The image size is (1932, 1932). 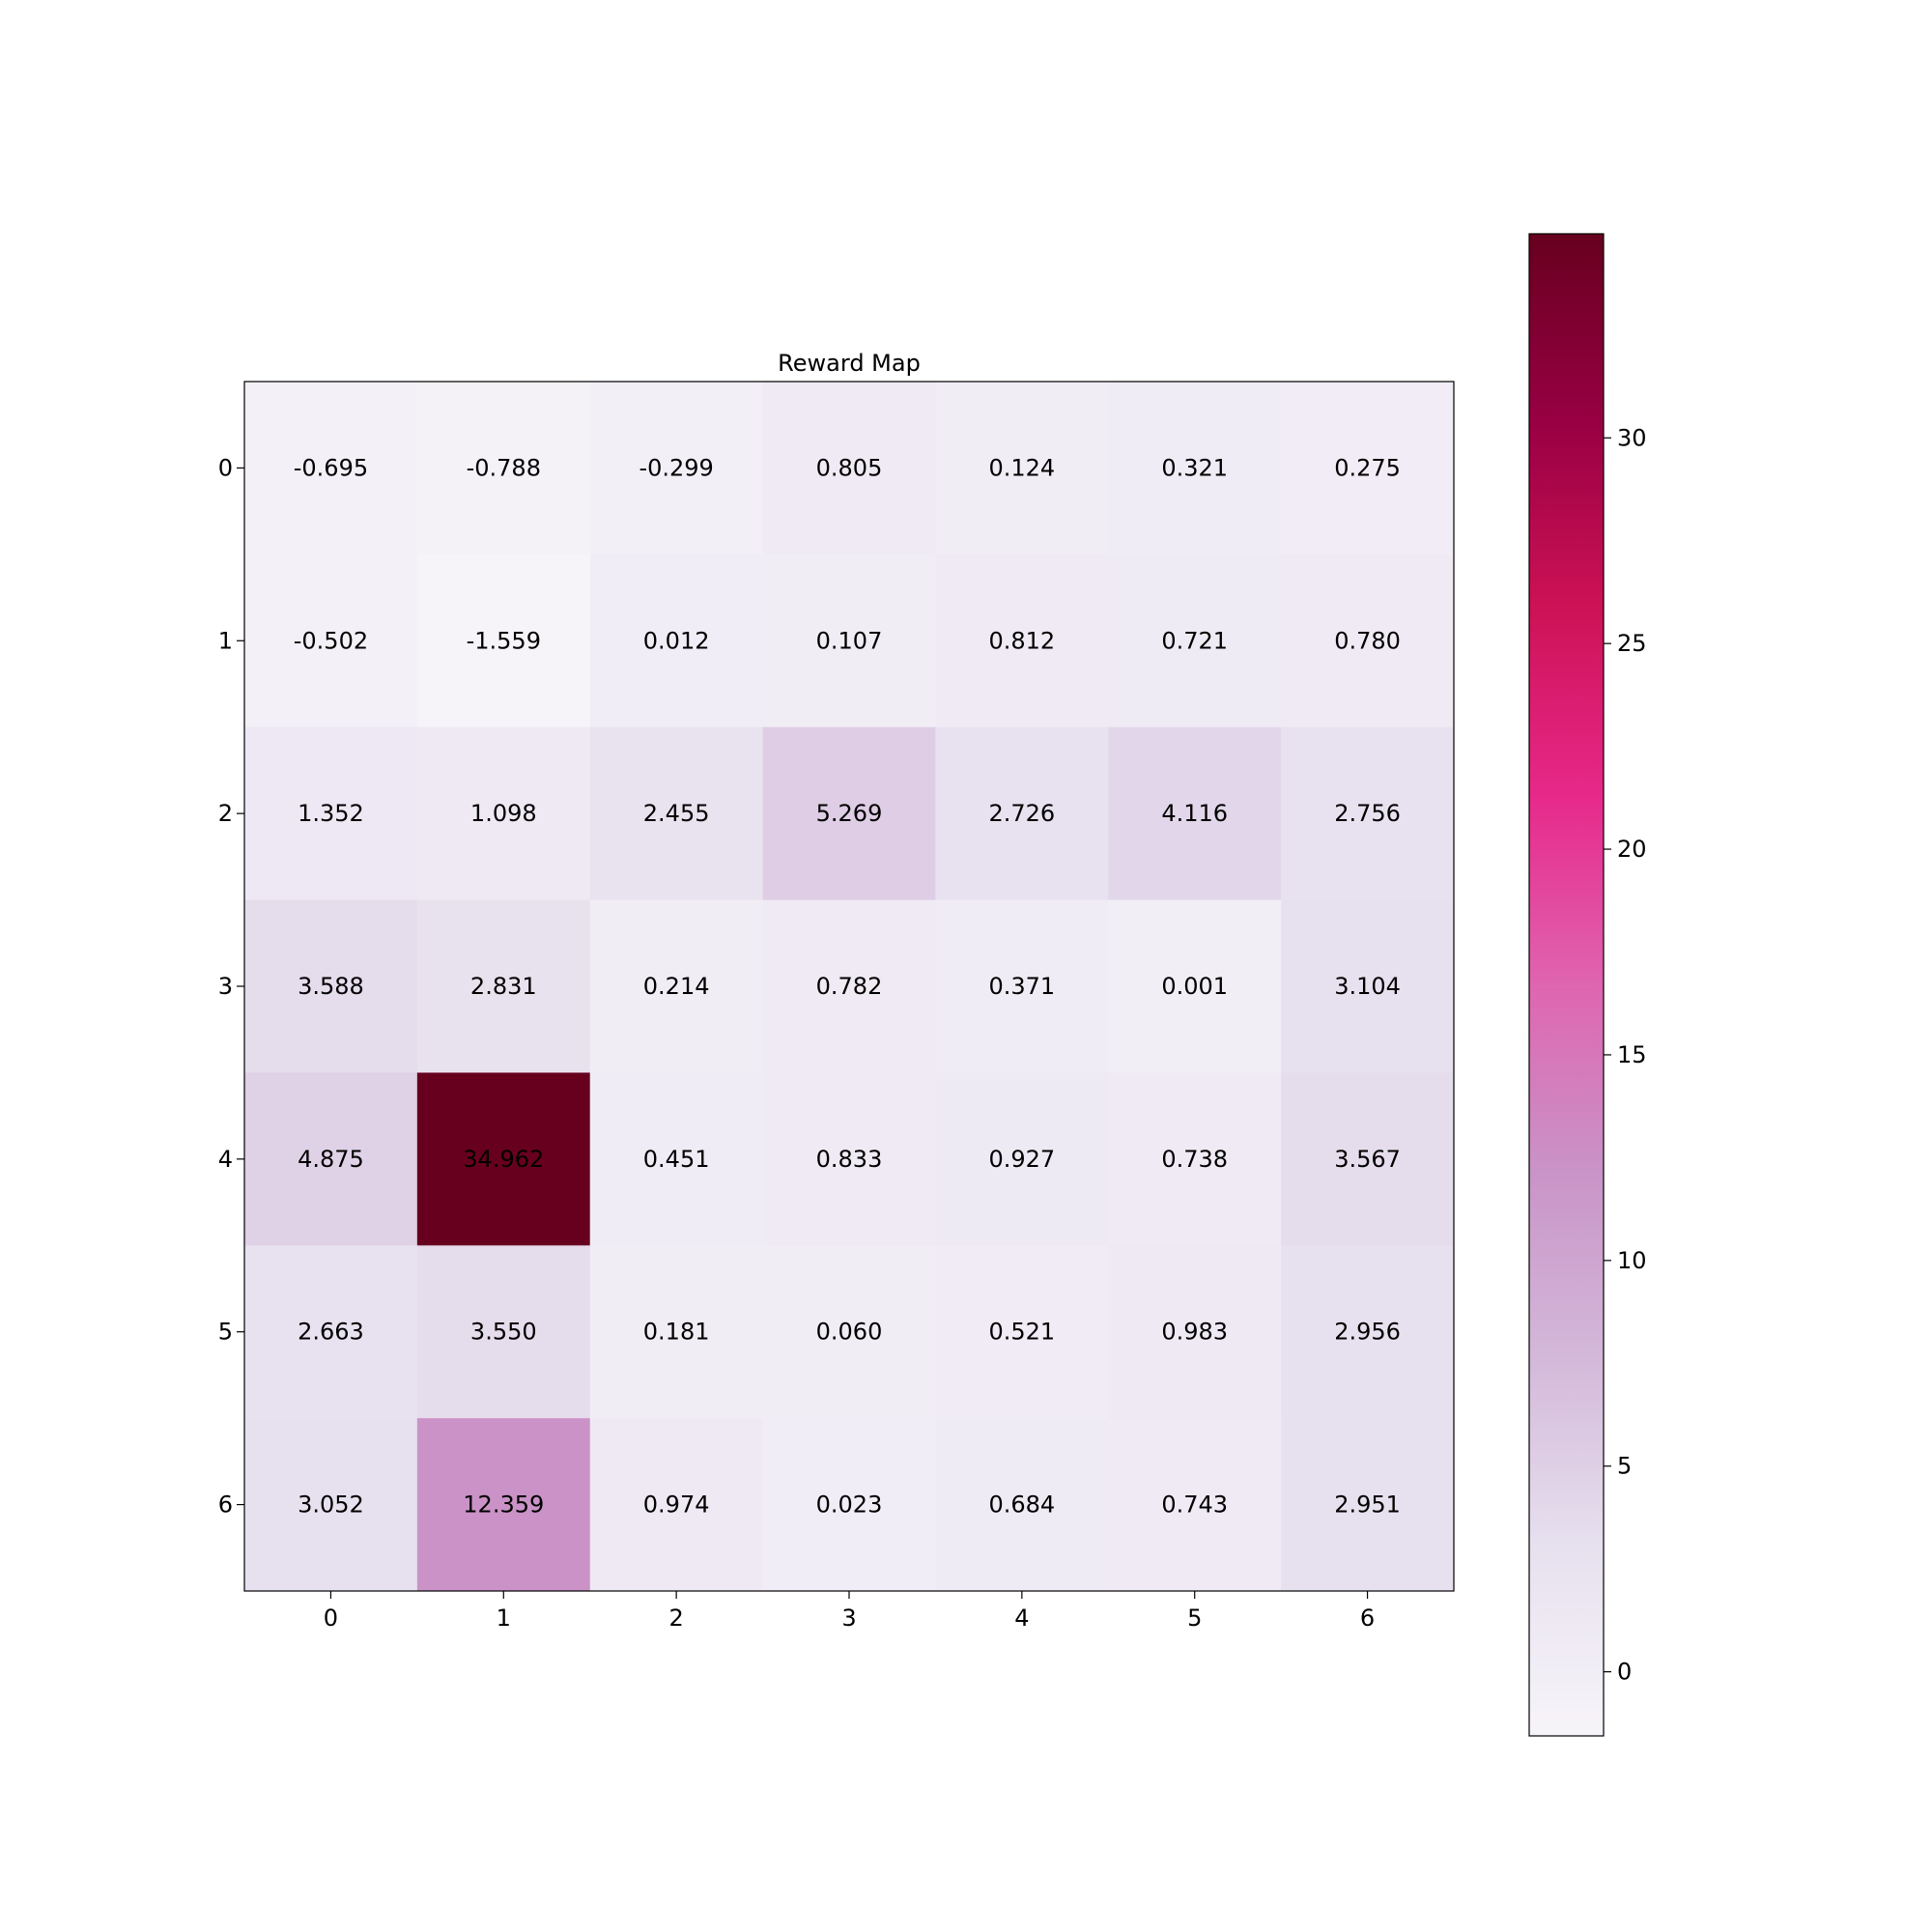 I want to click on cell-value-label: 1.098, so click(x=503, y=813).